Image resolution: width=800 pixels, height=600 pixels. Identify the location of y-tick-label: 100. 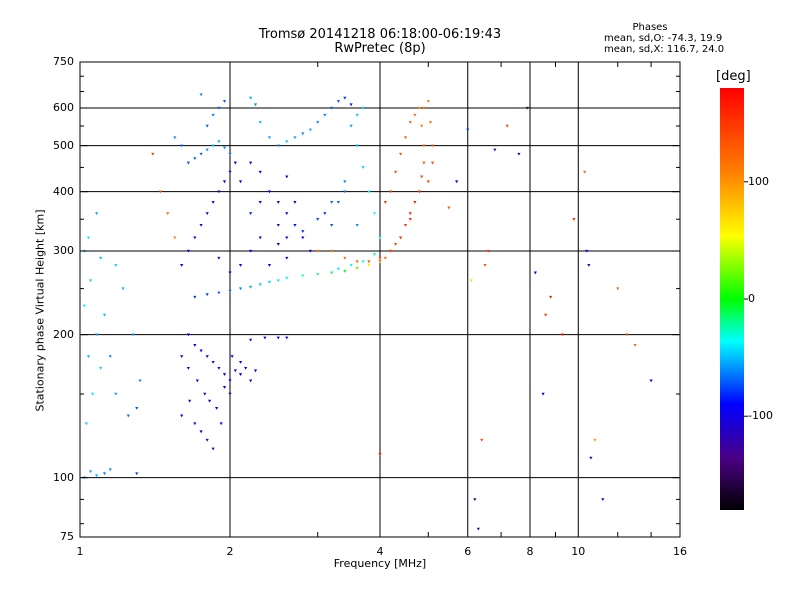
(63, 477).